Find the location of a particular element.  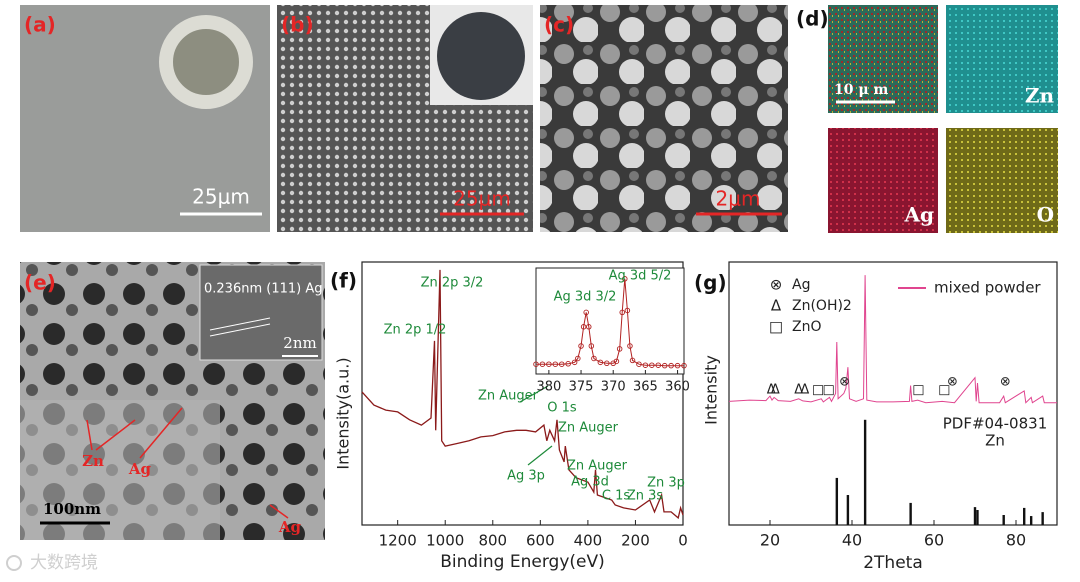

x-tick-label: 200 is located at coordinates (635, 541).